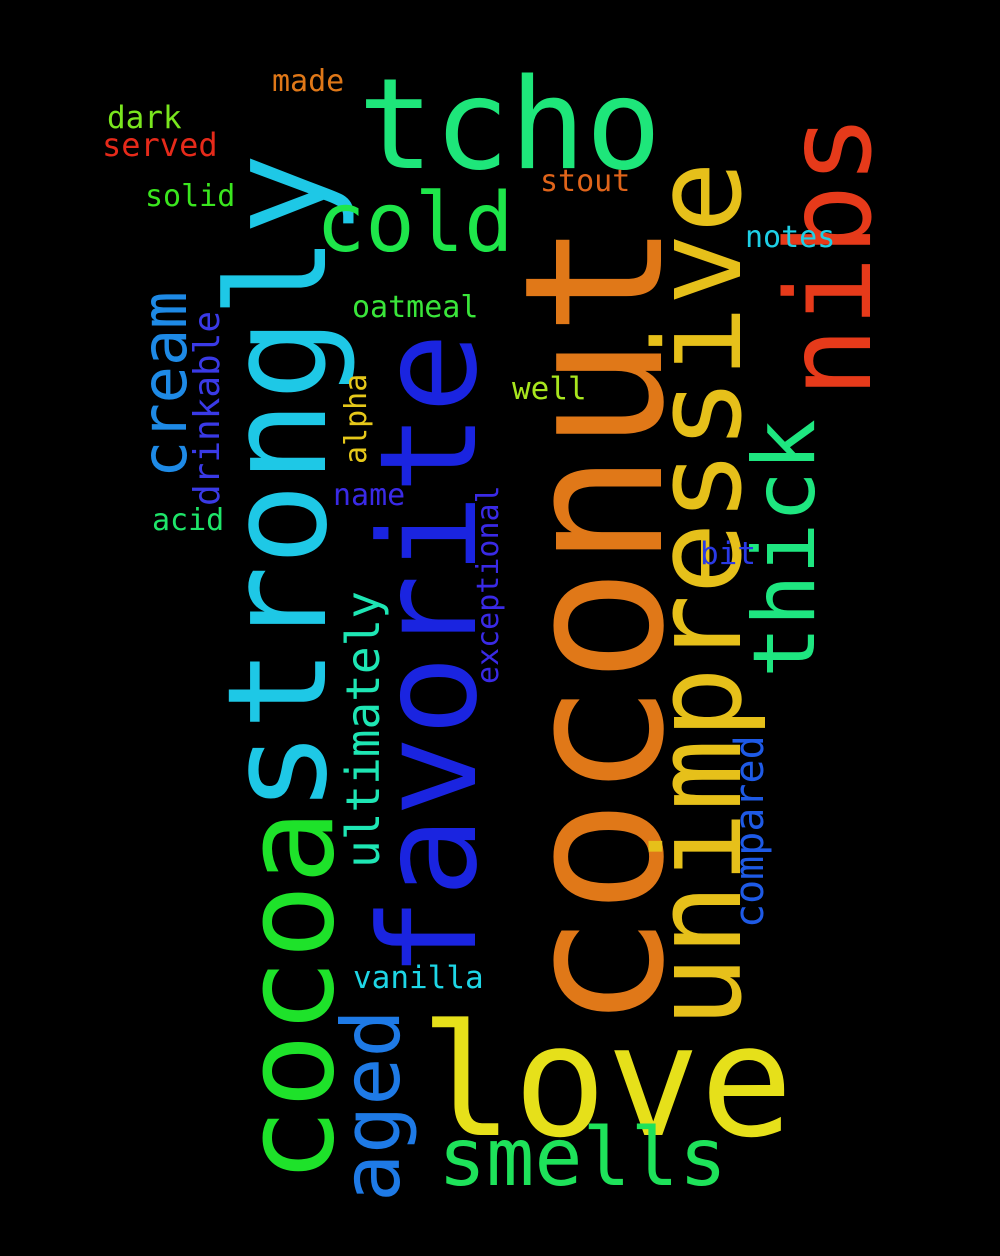 The height and width of the screenshot is (1256, 1000). I want to click on word-love: love, so click(607, 1081).